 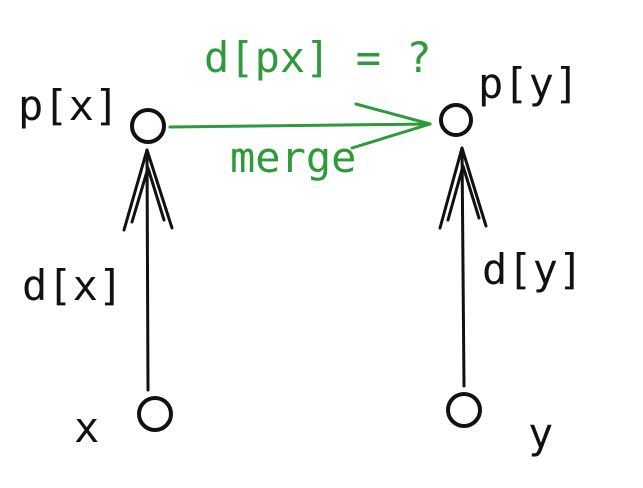 I want to click on edge-x-to-px-shaft, so click(x=147, y=270).